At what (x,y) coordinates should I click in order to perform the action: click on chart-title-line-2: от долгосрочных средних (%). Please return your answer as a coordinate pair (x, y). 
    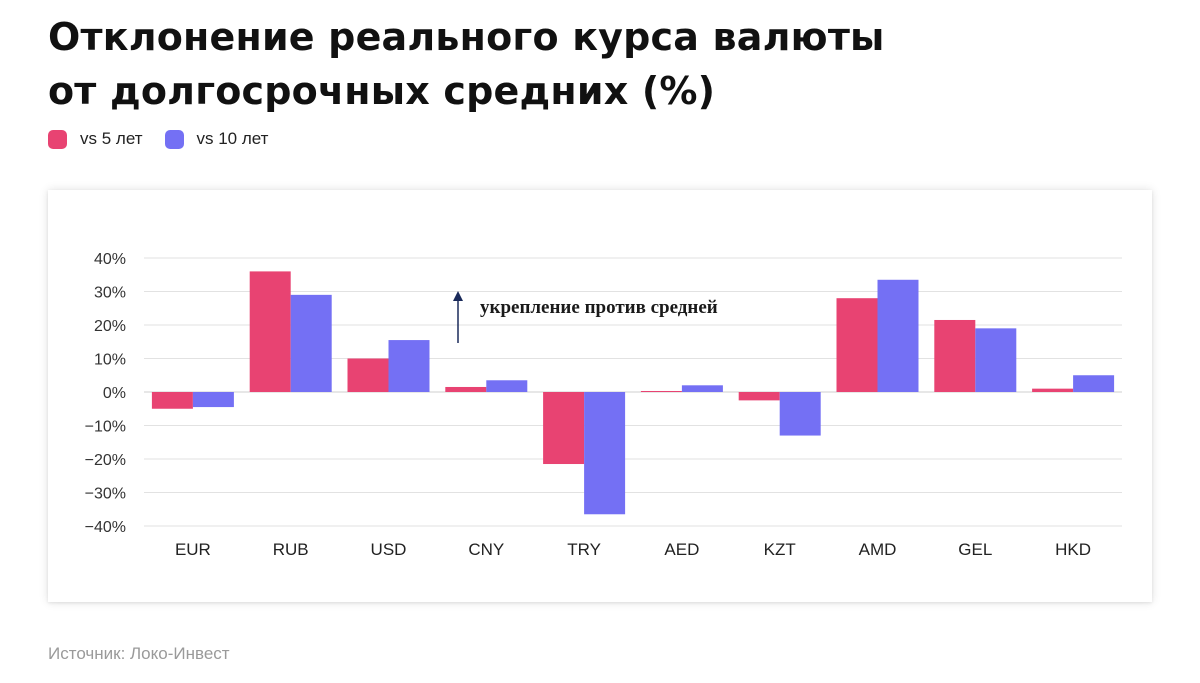
    Looking at the image, I should click on (382, 91).